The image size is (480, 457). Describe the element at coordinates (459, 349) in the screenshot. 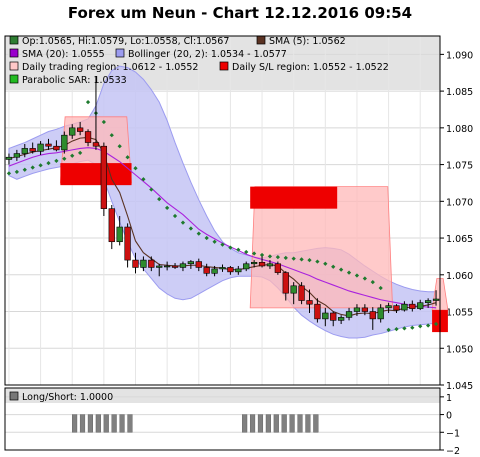

I see `price-tick-label: 1.050` at that location.